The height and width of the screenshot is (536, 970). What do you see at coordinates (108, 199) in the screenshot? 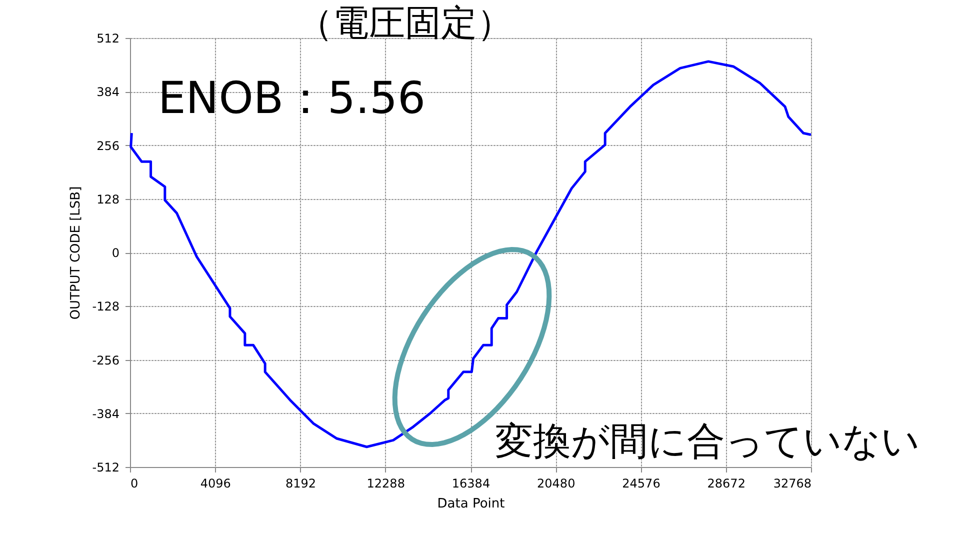
I see `y-tick-label: 128` at bounding box center [108, 199].